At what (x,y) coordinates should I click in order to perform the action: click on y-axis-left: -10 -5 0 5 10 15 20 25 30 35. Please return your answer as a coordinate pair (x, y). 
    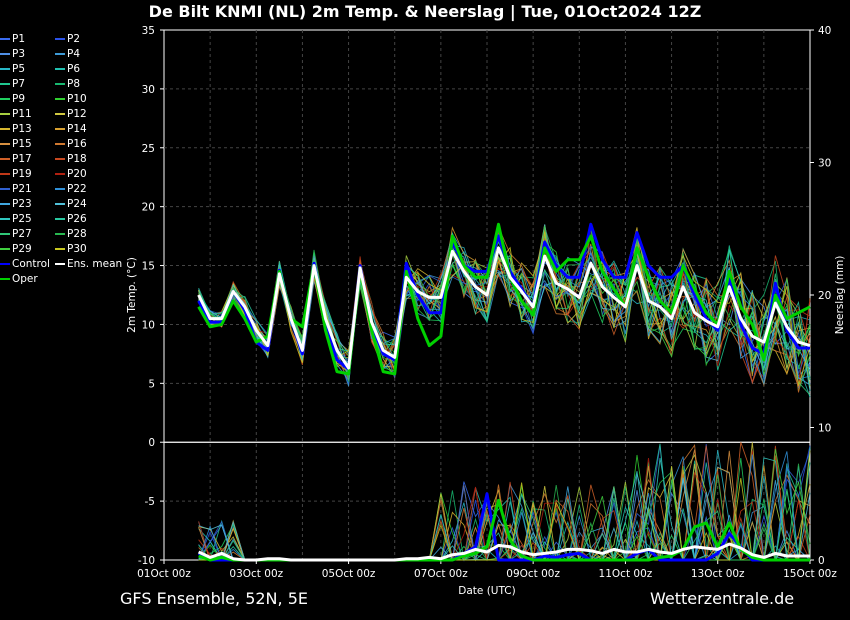
    Looking at the image, I should click on (151, 296).